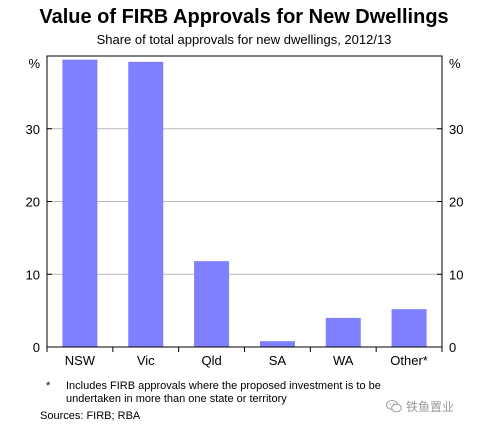 This screenshot has width=488, height=431. Describe the element at coordinates (33, 202) in the screenshot. I see `y-tick-label-left: 20` at that location.